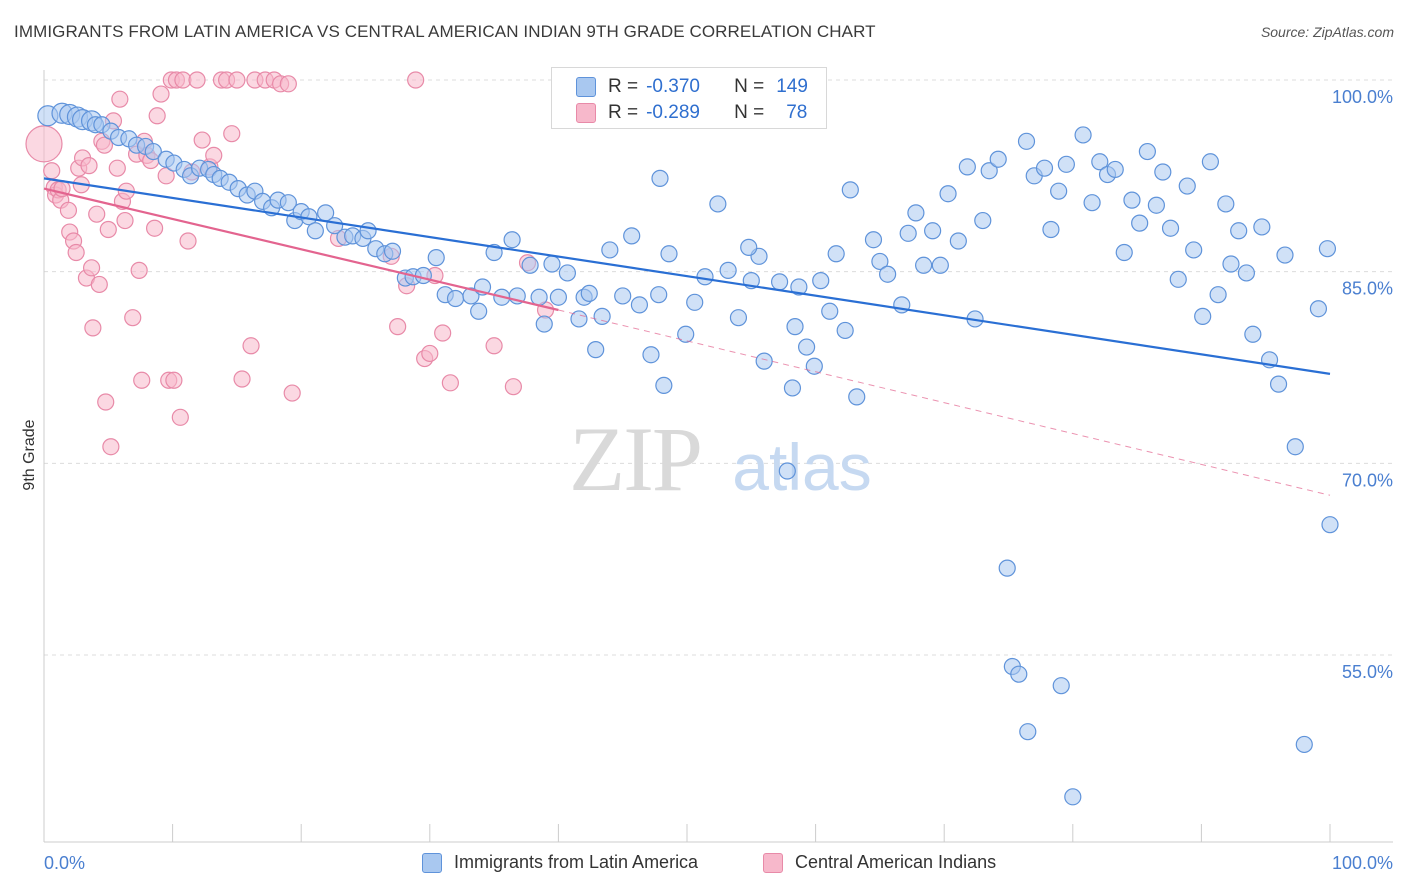 This screenshot has height=892, width=1406. I want to click on r-value: -0.370, so click(673, 86).